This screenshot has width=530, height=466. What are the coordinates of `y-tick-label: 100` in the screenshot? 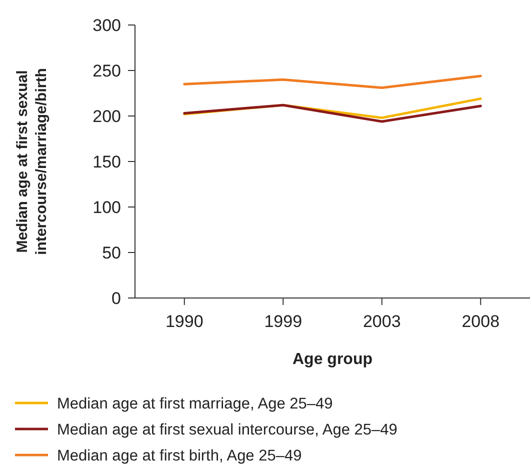 It's located at (106, 207).